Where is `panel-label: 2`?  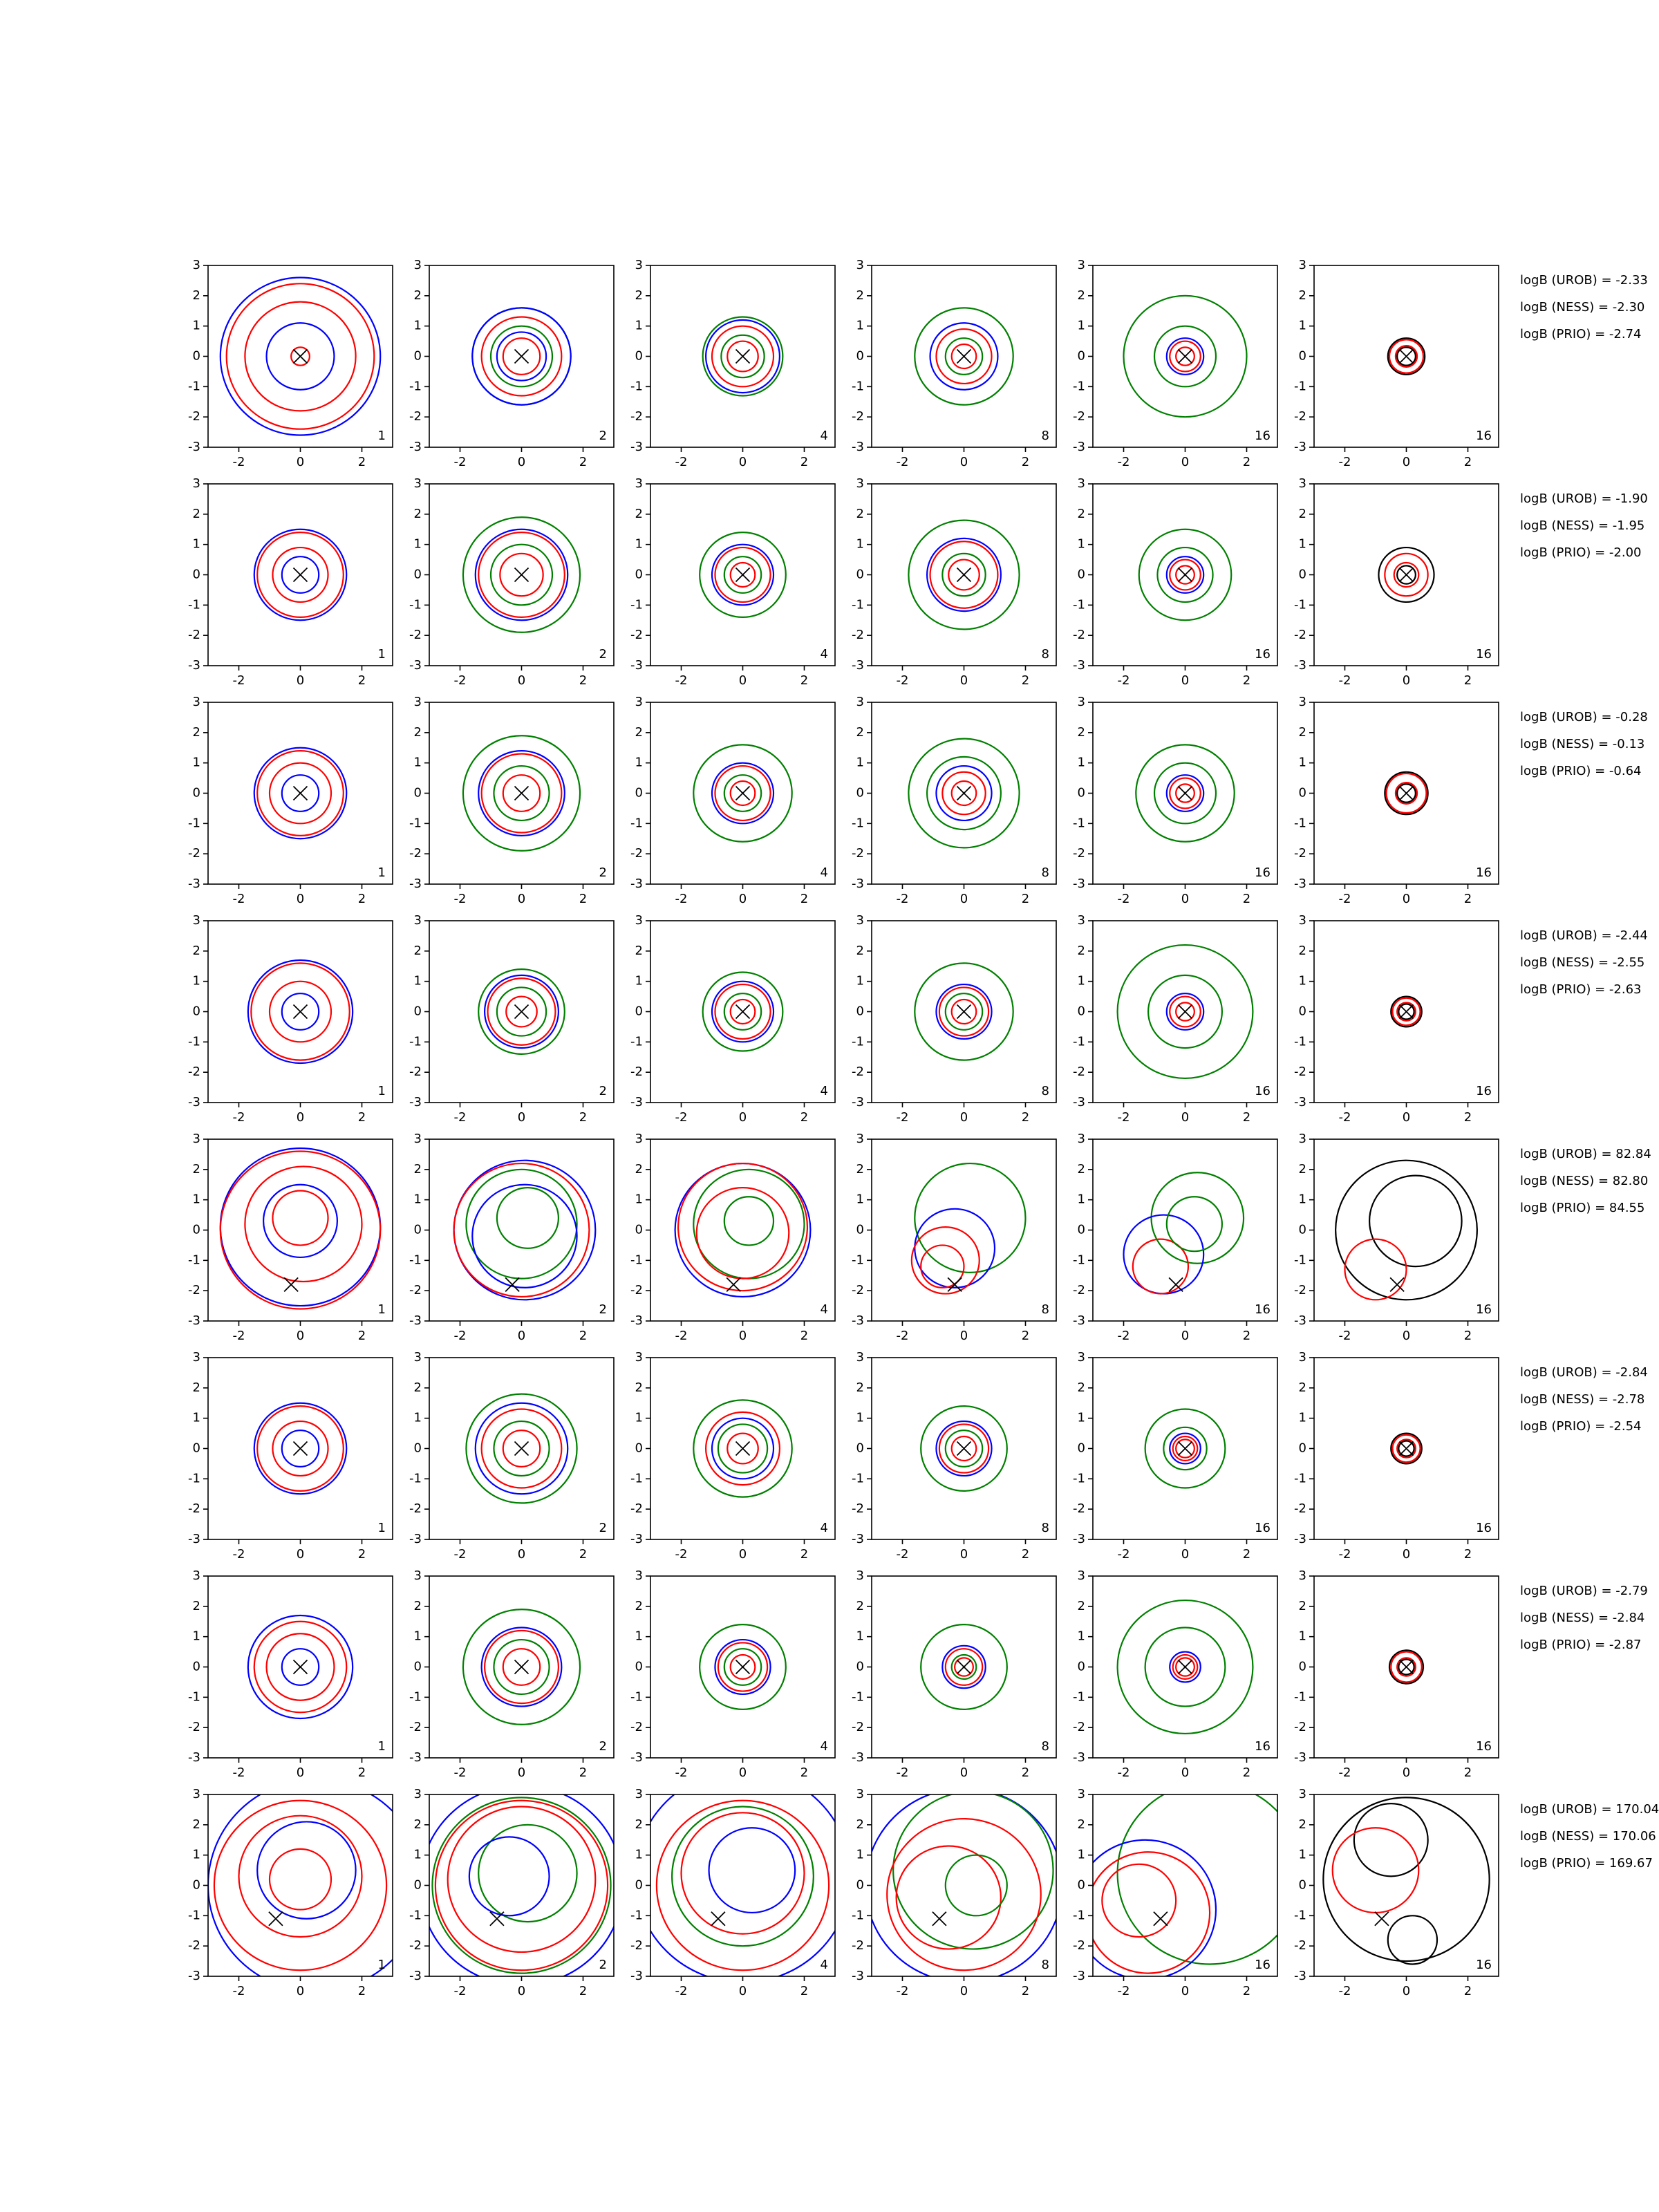 panel-label: 2 is located at coordinates (603, 1309).